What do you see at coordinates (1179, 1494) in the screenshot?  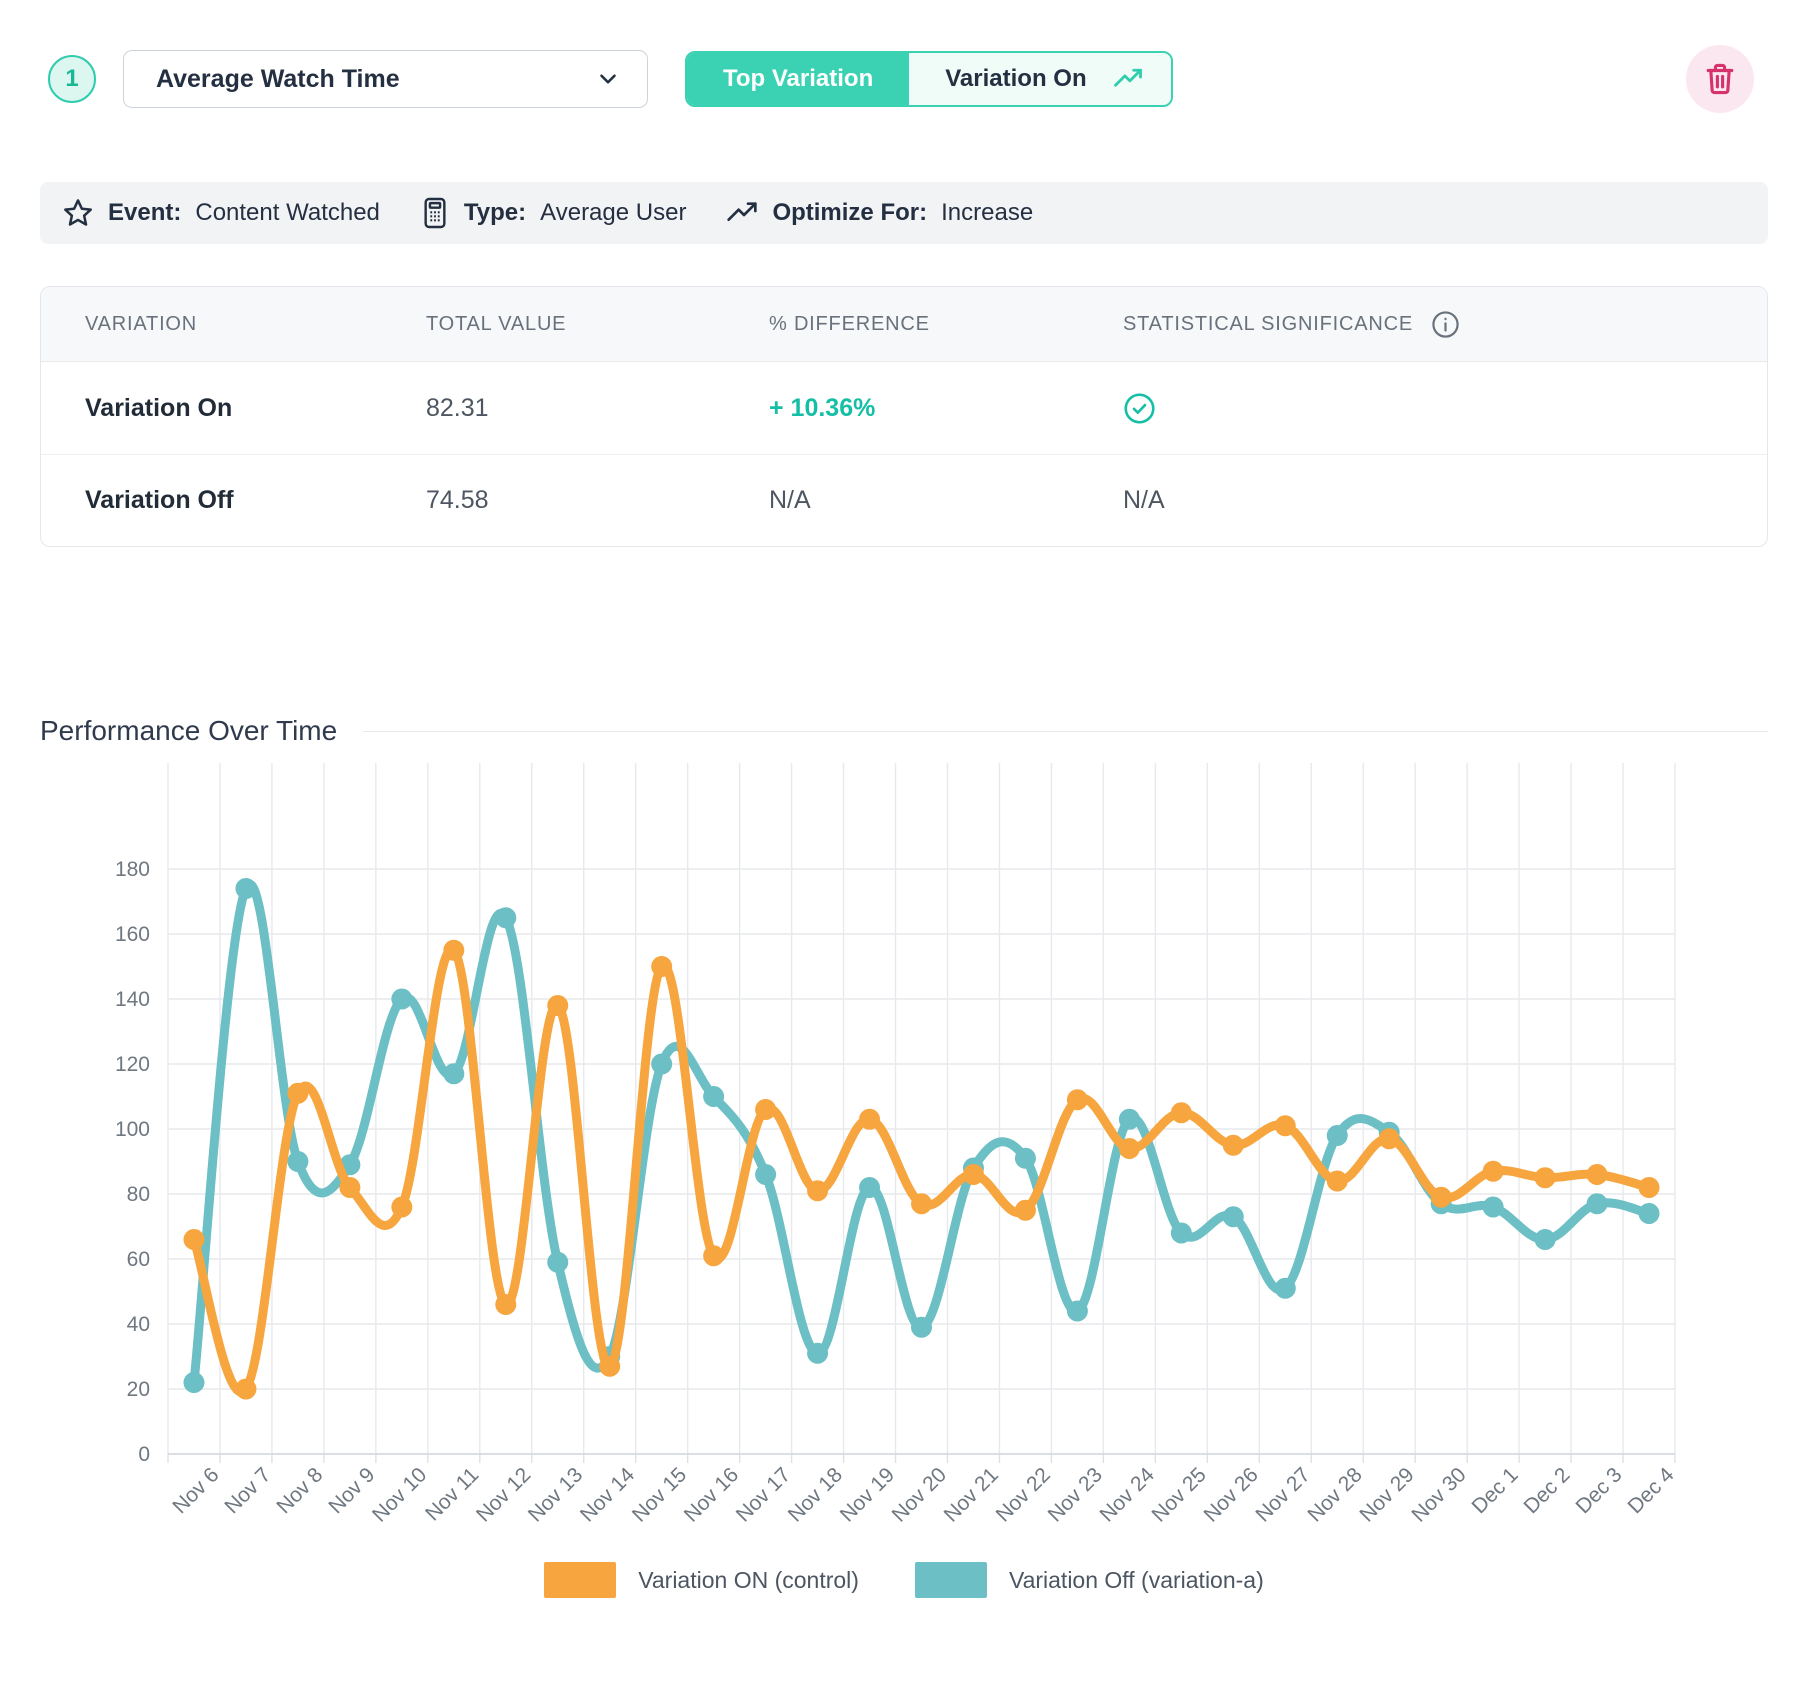 I see `svg-text: Nov 25` at bounding box center [1179, 1494].